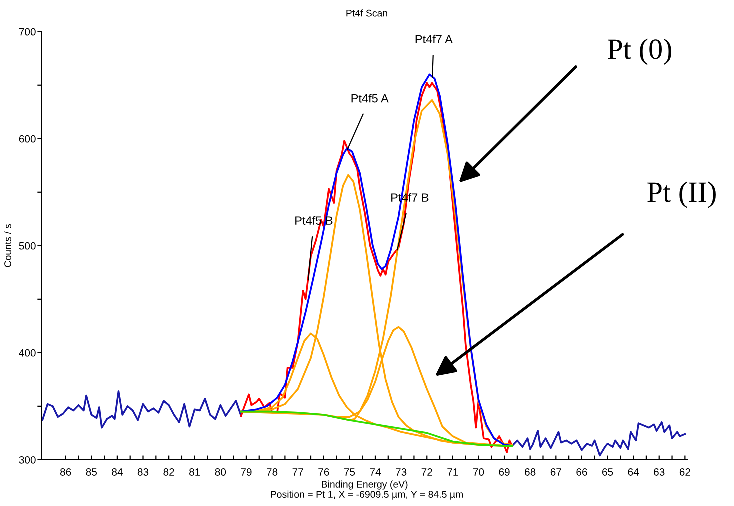 The height and width of the screenshot is (506, 734). What do you see at coordinates (504, 472) in the screenshot?
I see `x-tick-label: 69` at bounding box center [504, 472].